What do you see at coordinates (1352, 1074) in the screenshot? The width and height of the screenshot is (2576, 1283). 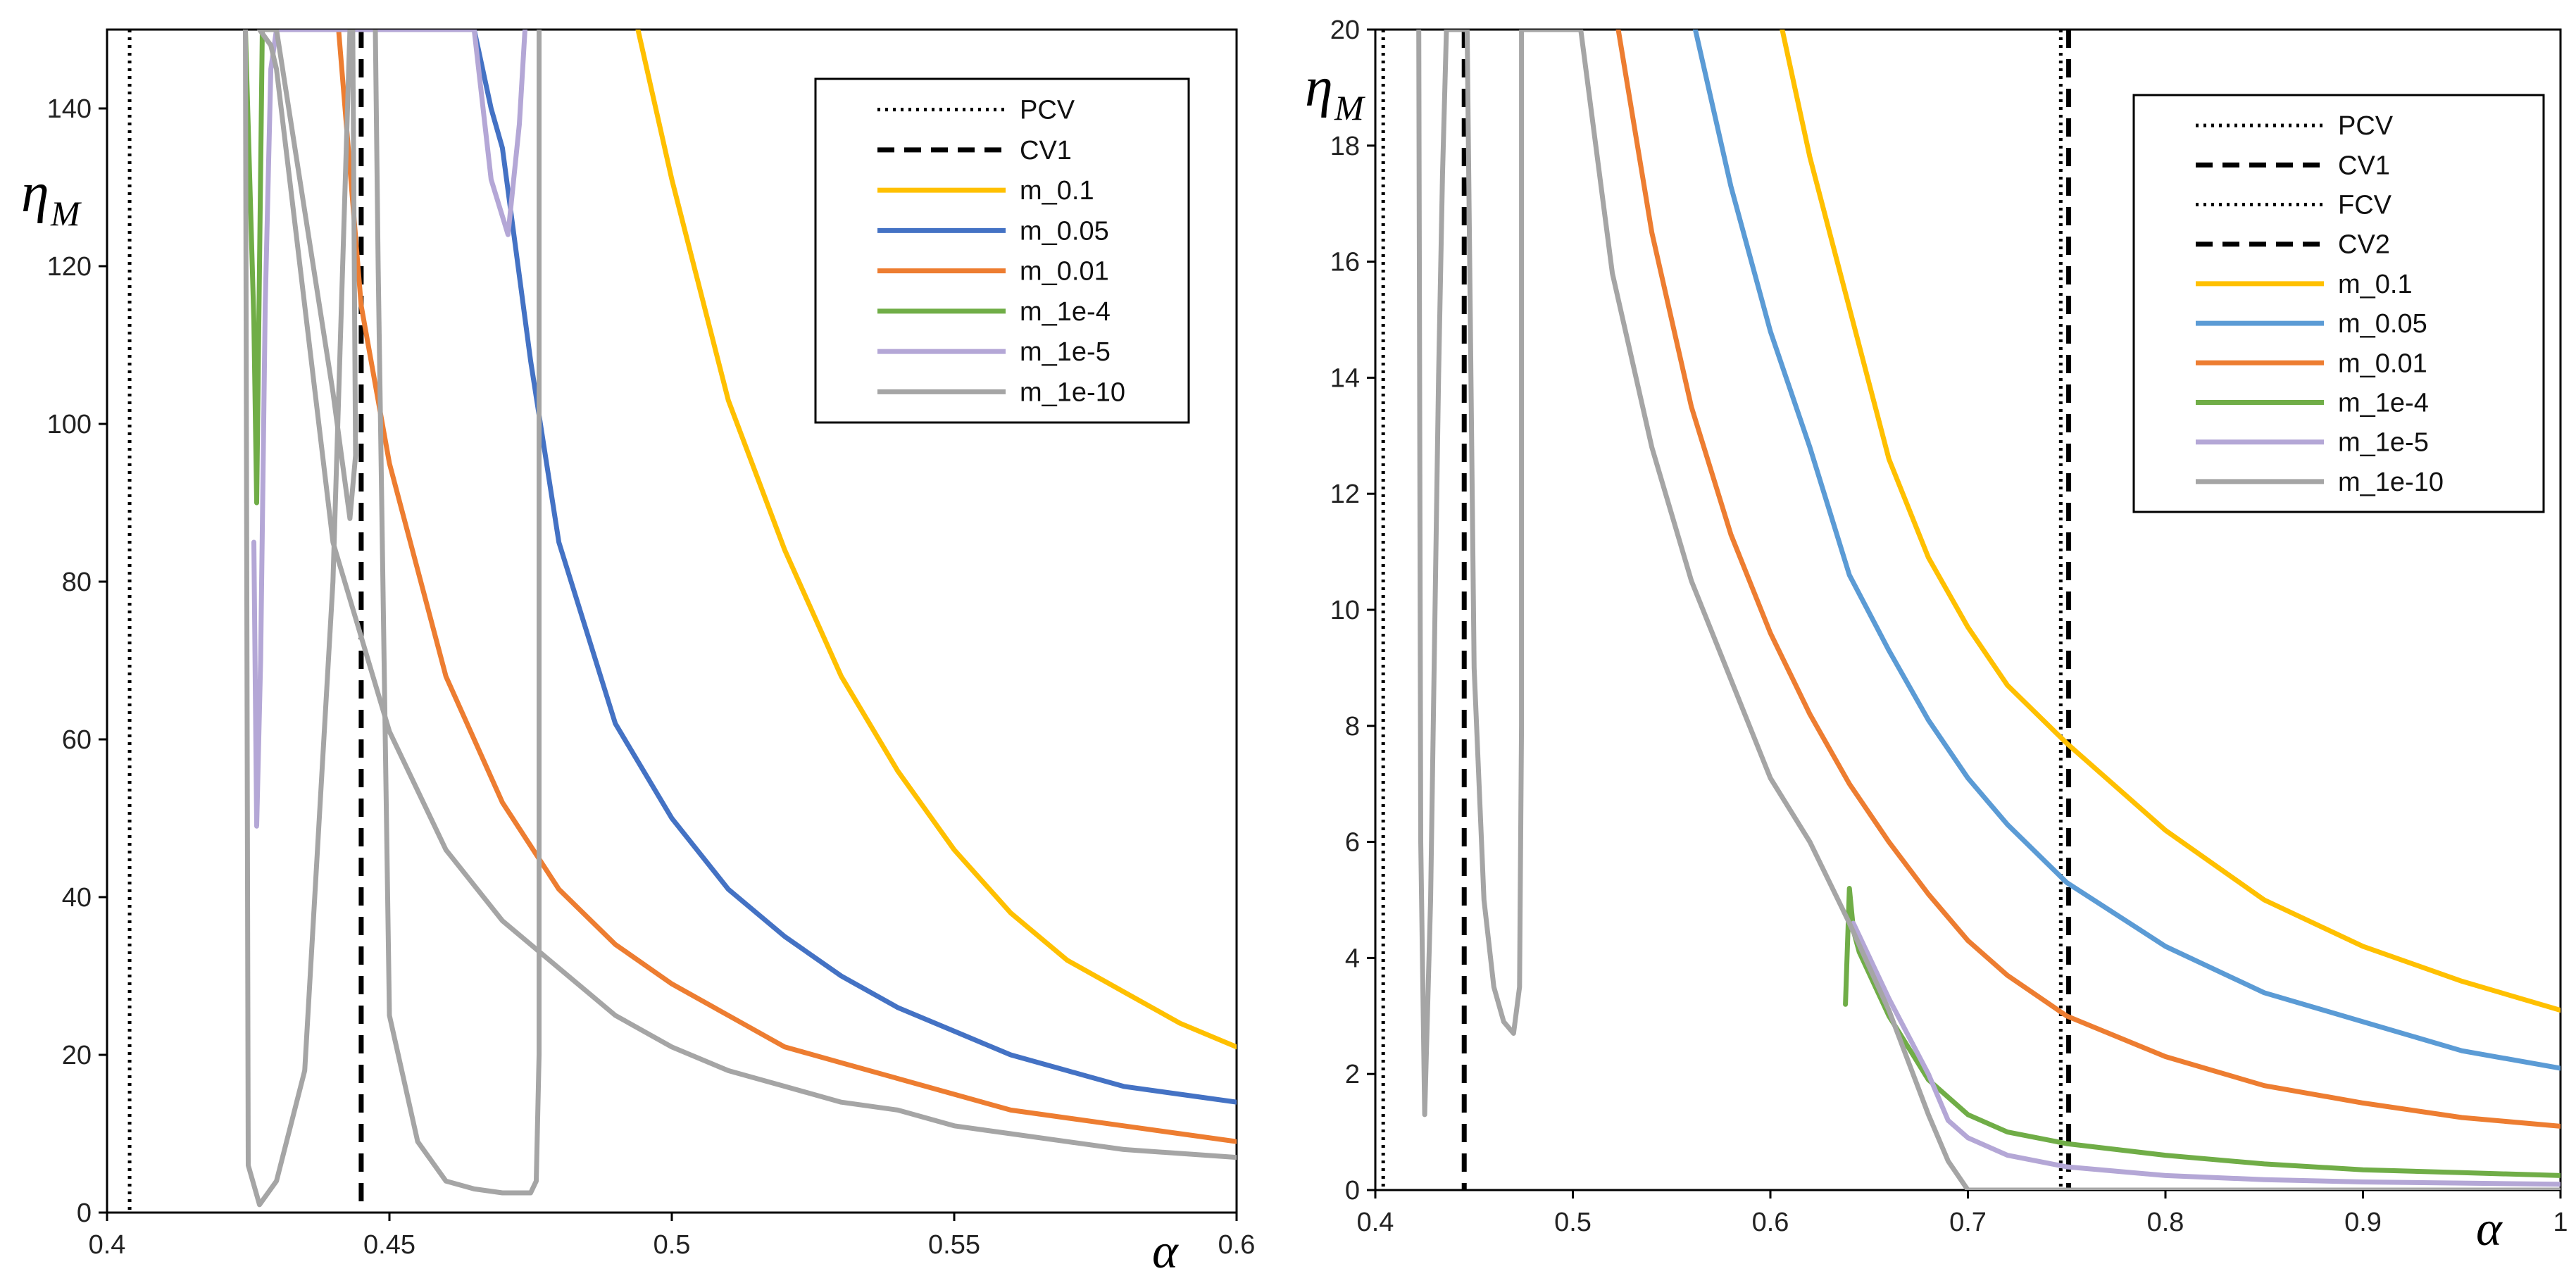 I see `y-tick-label: 2` at bounding box center [1352, 1074].